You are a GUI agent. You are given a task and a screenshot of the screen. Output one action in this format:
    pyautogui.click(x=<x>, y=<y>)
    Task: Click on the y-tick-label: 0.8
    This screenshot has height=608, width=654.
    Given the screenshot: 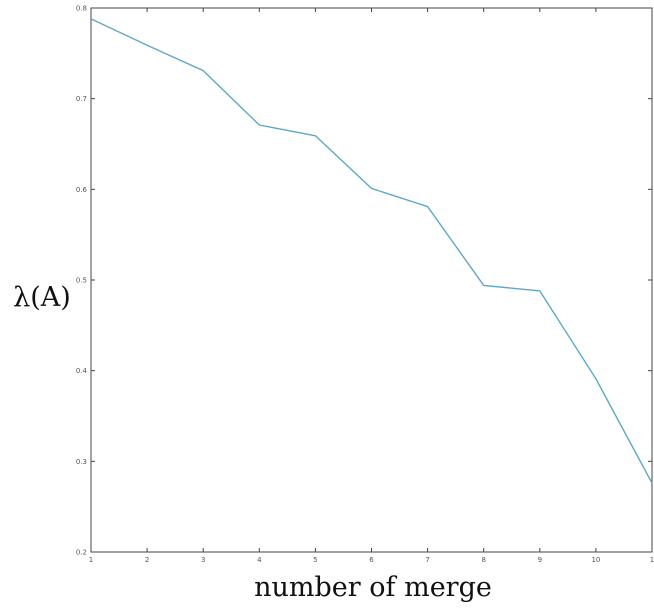 What is the action you would take?
    pyautogui.click(x=81, y=9)
    